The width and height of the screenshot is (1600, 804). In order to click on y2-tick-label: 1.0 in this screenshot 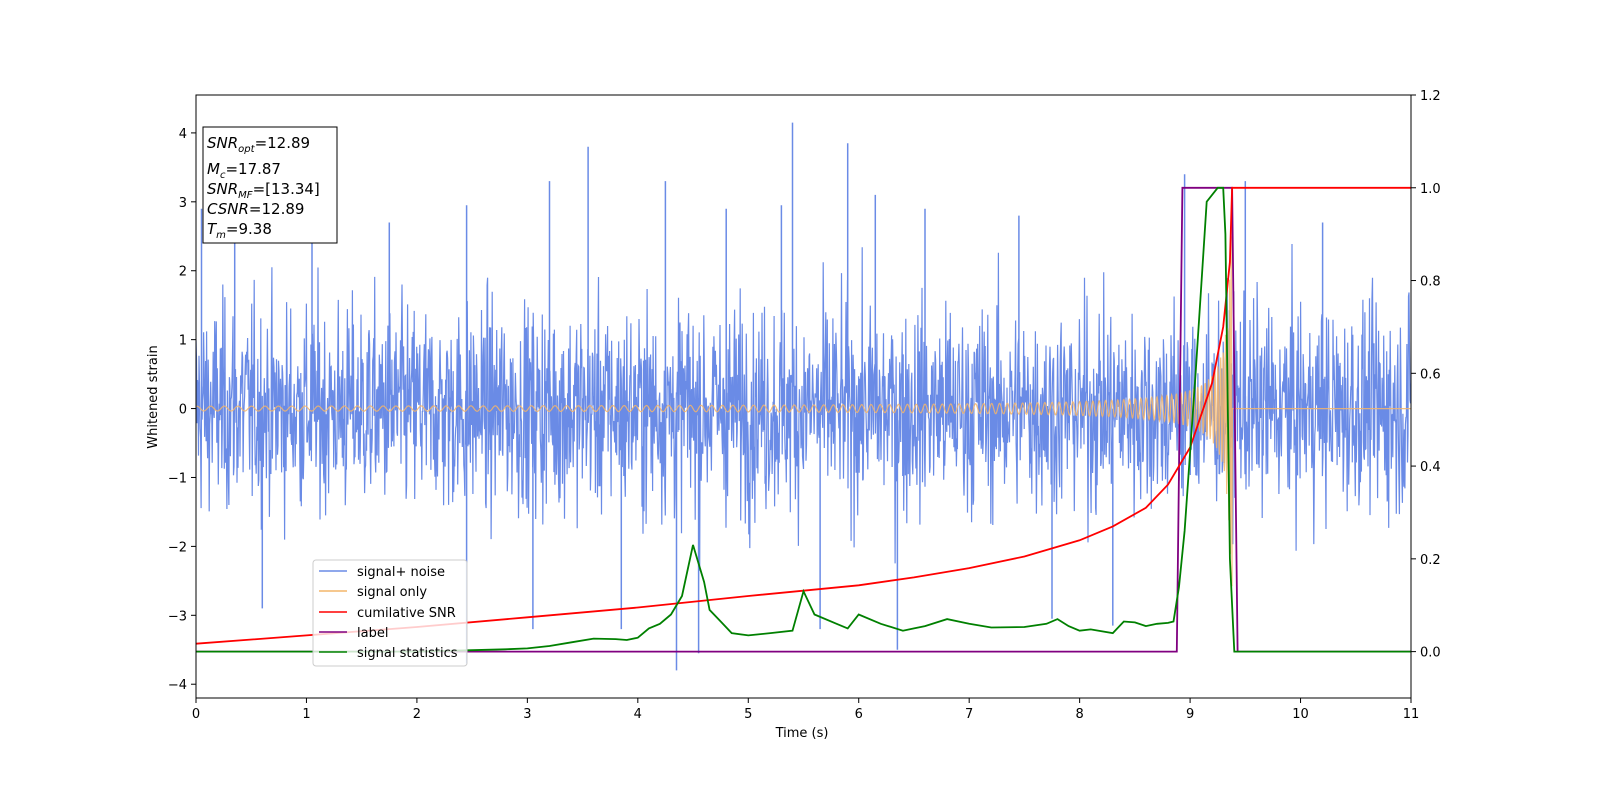, I will do `click(1430, 189)`.